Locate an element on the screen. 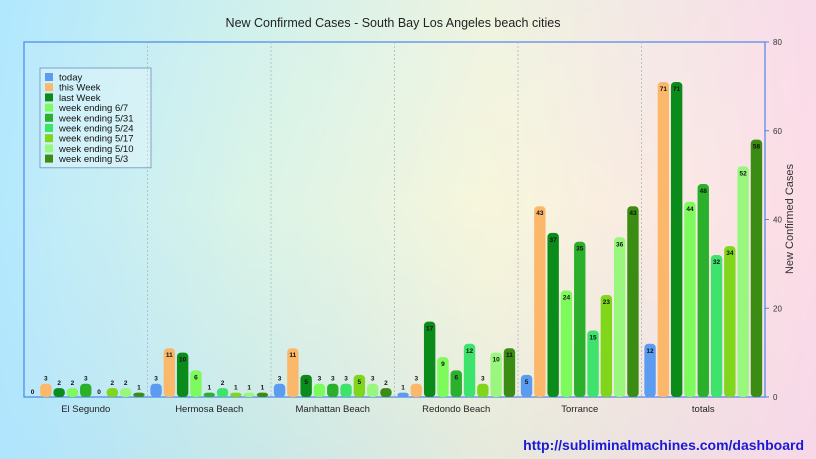 Image resolution: width=816 pixels, height=459 pixels. data-label: 36 is located at coordinates (620, 244).